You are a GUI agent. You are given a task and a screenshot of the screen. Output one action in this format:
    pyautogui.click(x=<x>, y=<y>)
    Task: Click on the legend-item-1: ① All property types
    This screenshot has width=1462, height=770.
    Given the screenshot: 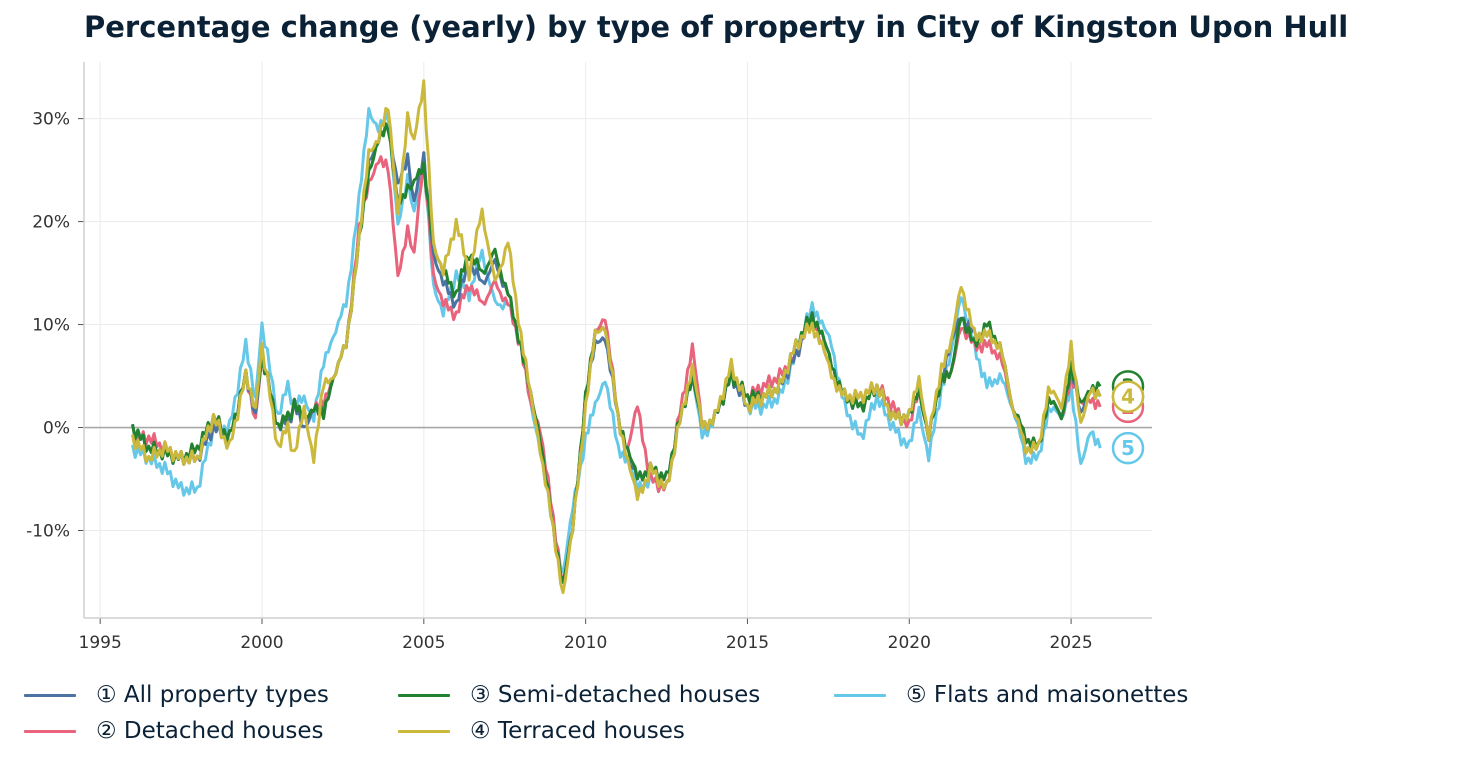 What is the action you would take?
    pyautogui.click(x=176, y=695)
    